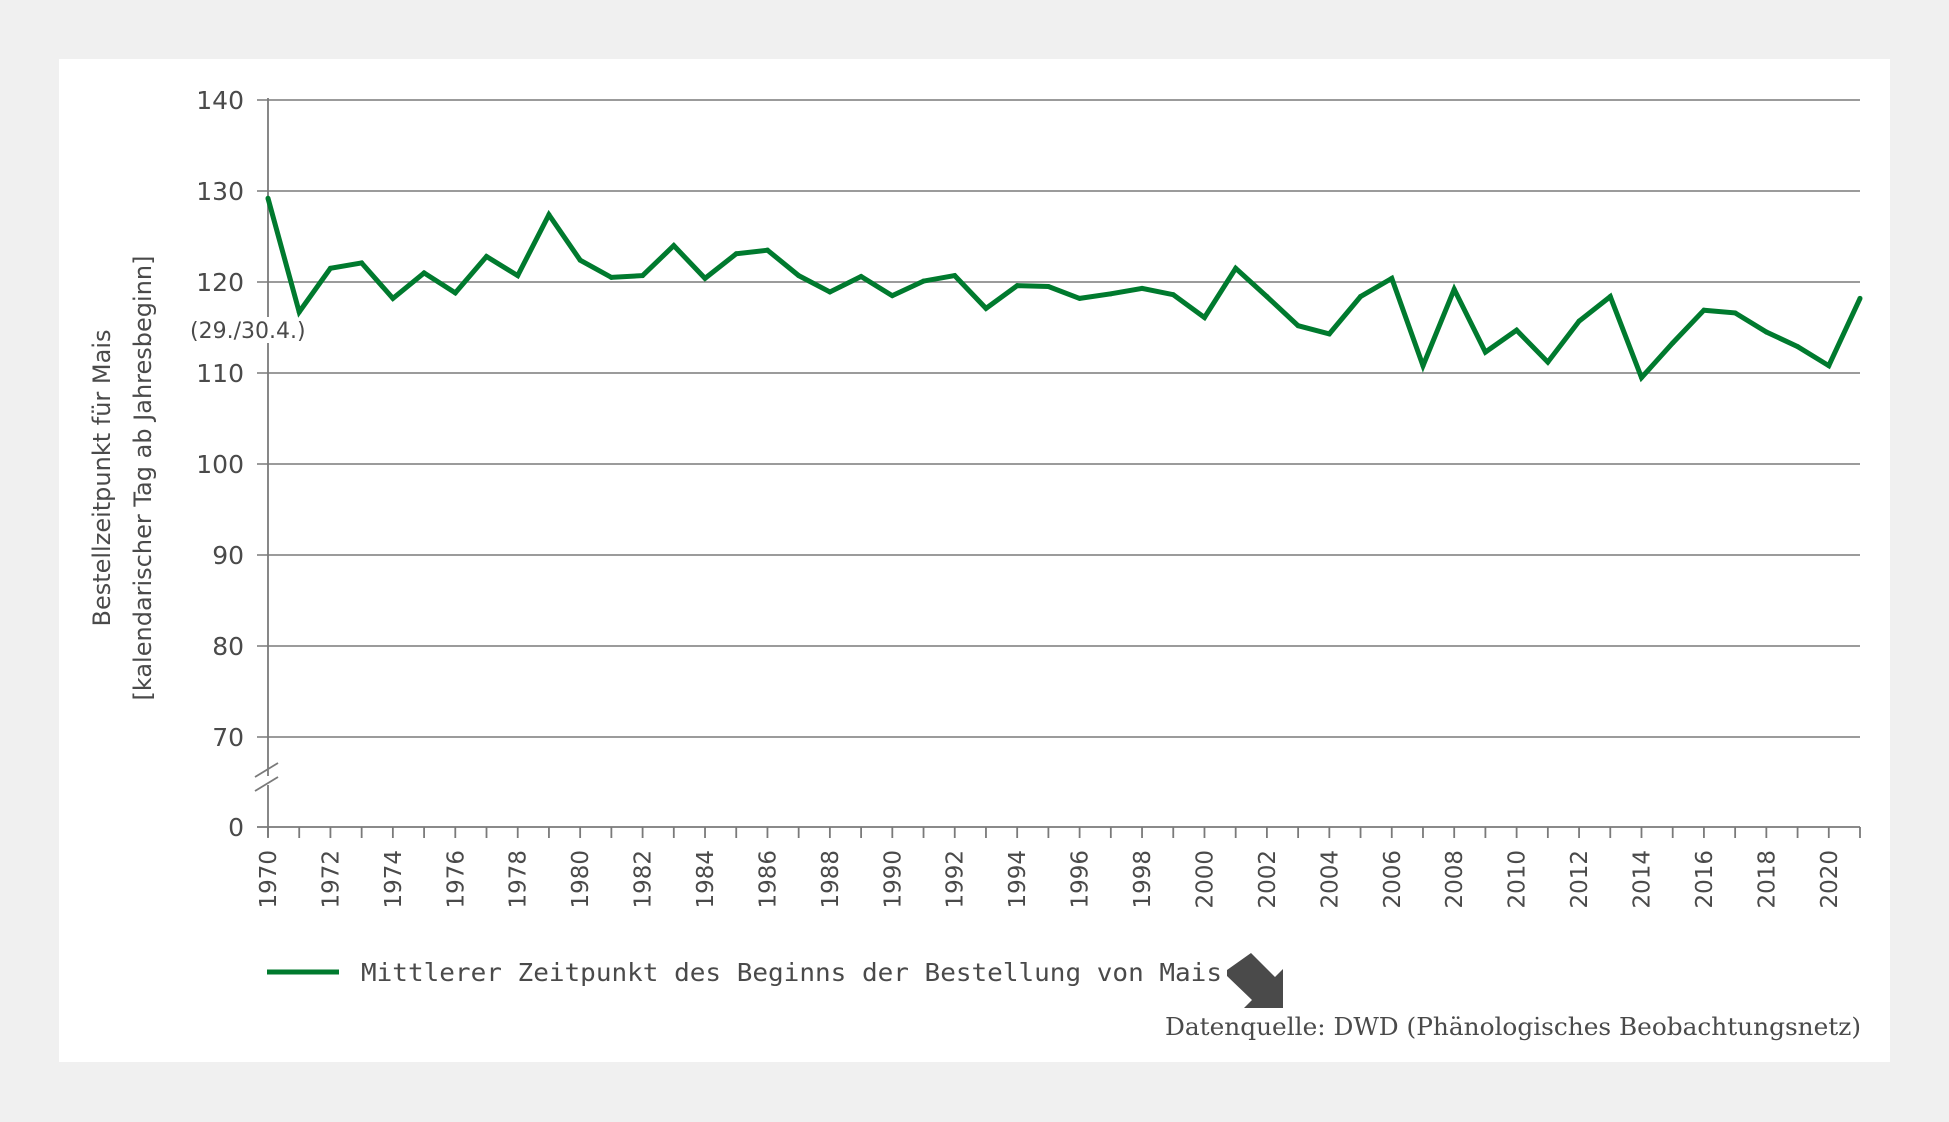 Image resolution: width=1949 pixels, height=1122 pixels. What do you see at coordinates (1580, 879) in the screenshot?
I see `x-tick-label-2012: 2012` at bounding box center [1580, 879].